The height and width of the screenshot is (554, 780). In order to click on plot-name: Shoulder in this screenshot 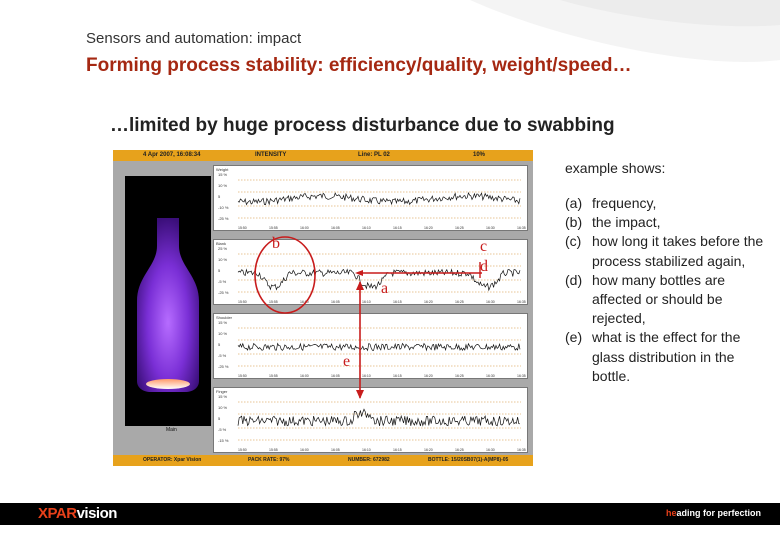, I will do `click(224, 317)`.